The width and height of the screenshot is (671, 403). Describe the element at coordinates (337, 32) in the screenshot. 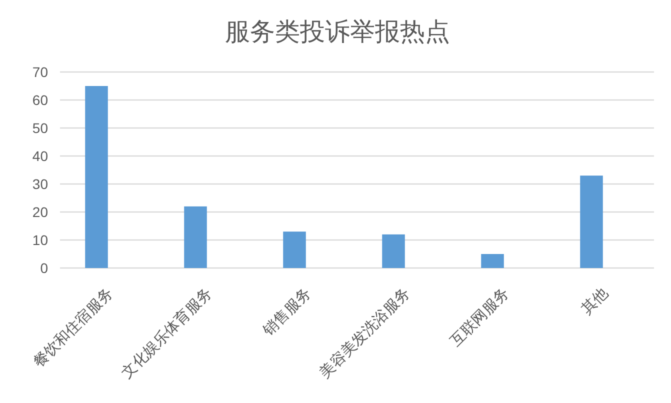

I see `chart-title: 服务类投诉举报热点` at that location.